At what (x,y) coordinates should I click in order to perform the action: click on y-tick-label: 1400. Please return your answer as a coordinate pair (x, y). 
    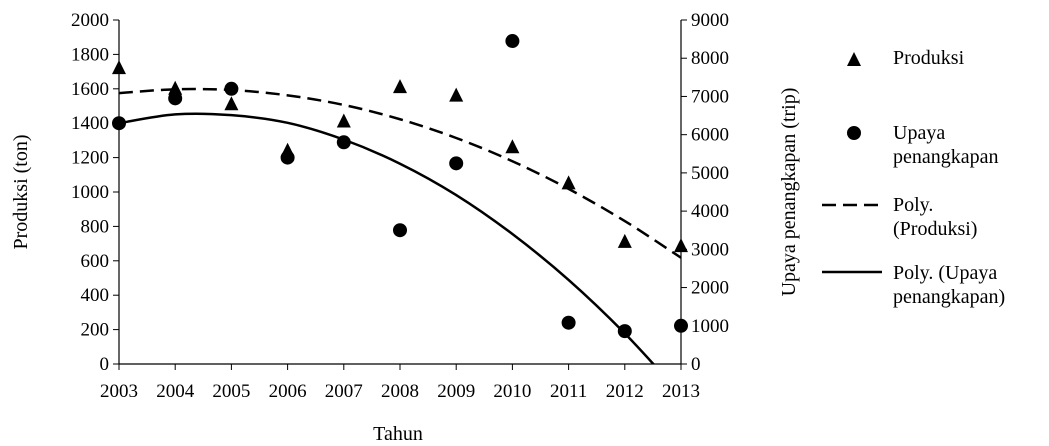
    Looking at the image, I should click on (90, 123).